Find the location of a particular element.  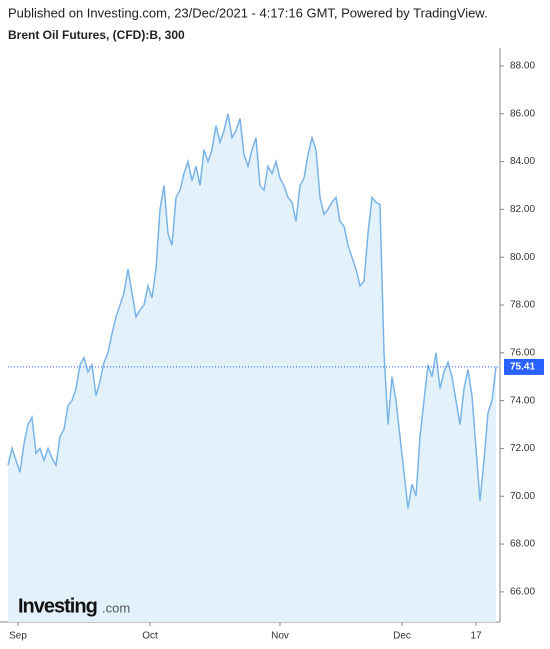

current-price-box is located at coordinates (524, 366).